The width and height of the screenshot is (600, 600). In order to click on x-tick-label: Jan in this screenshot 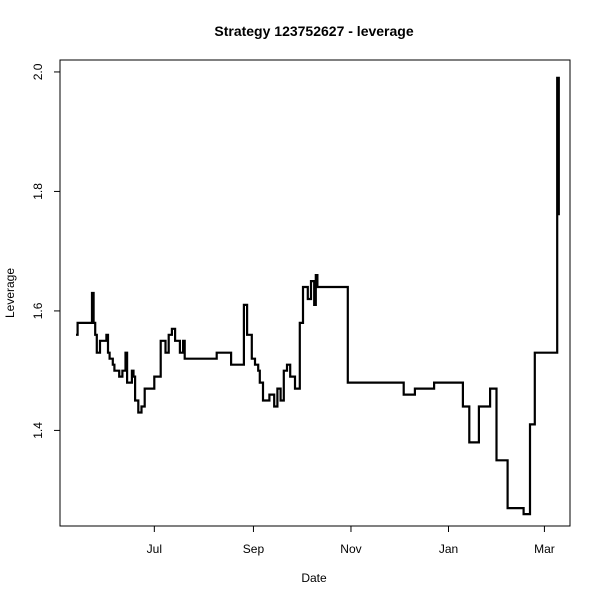, I will do `click(448, 549)`.